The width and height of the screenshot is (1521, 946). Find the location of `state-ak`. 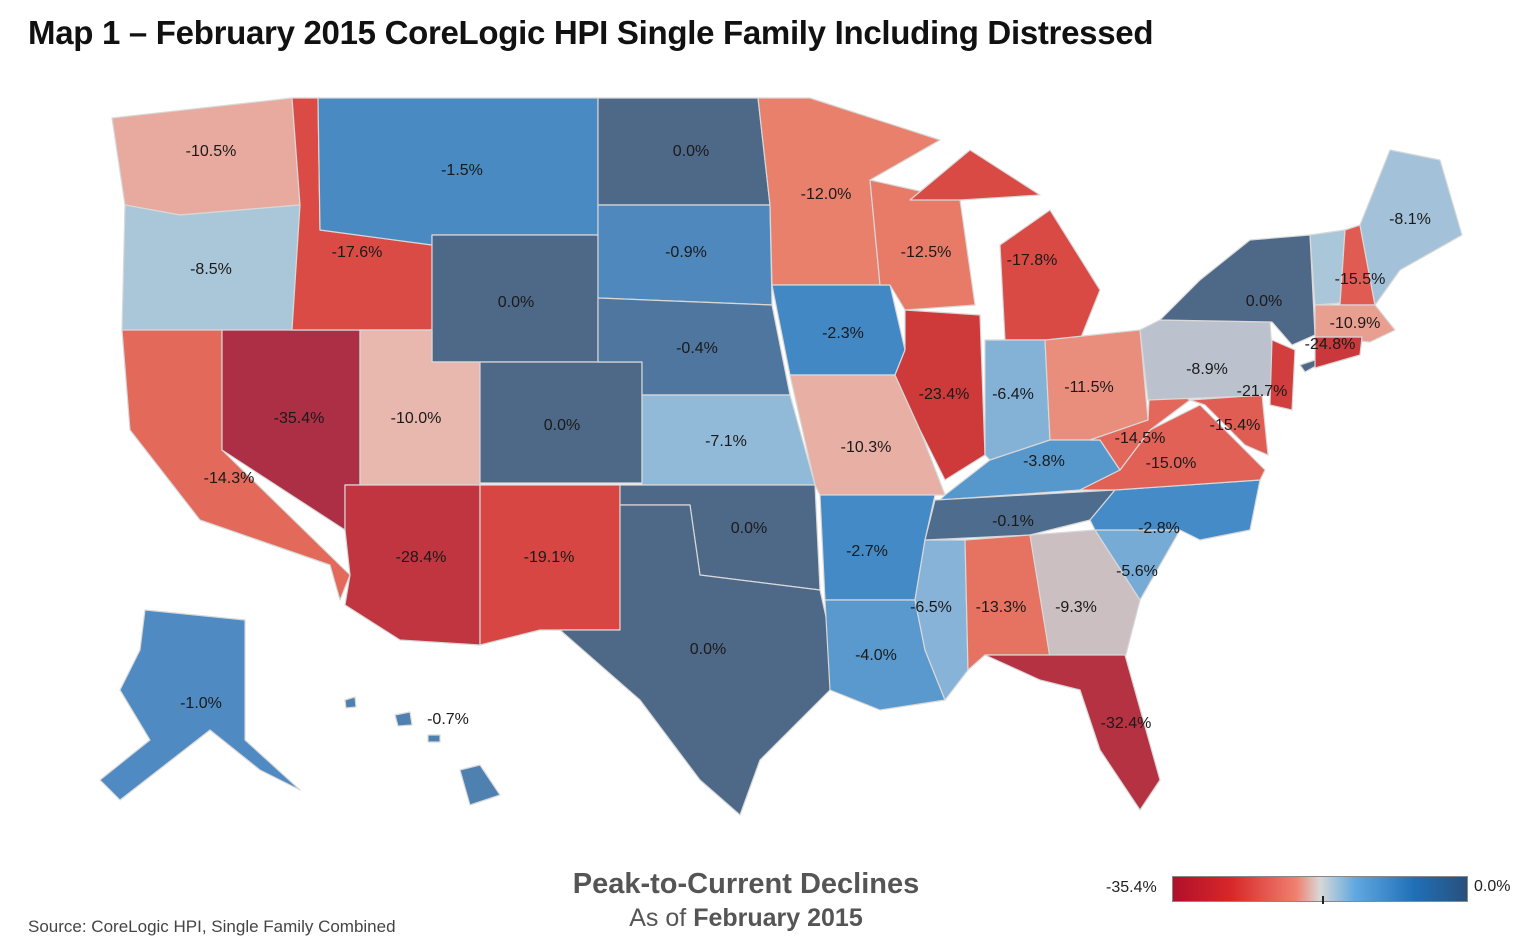

state-ak is located at coordinates (200, 705).